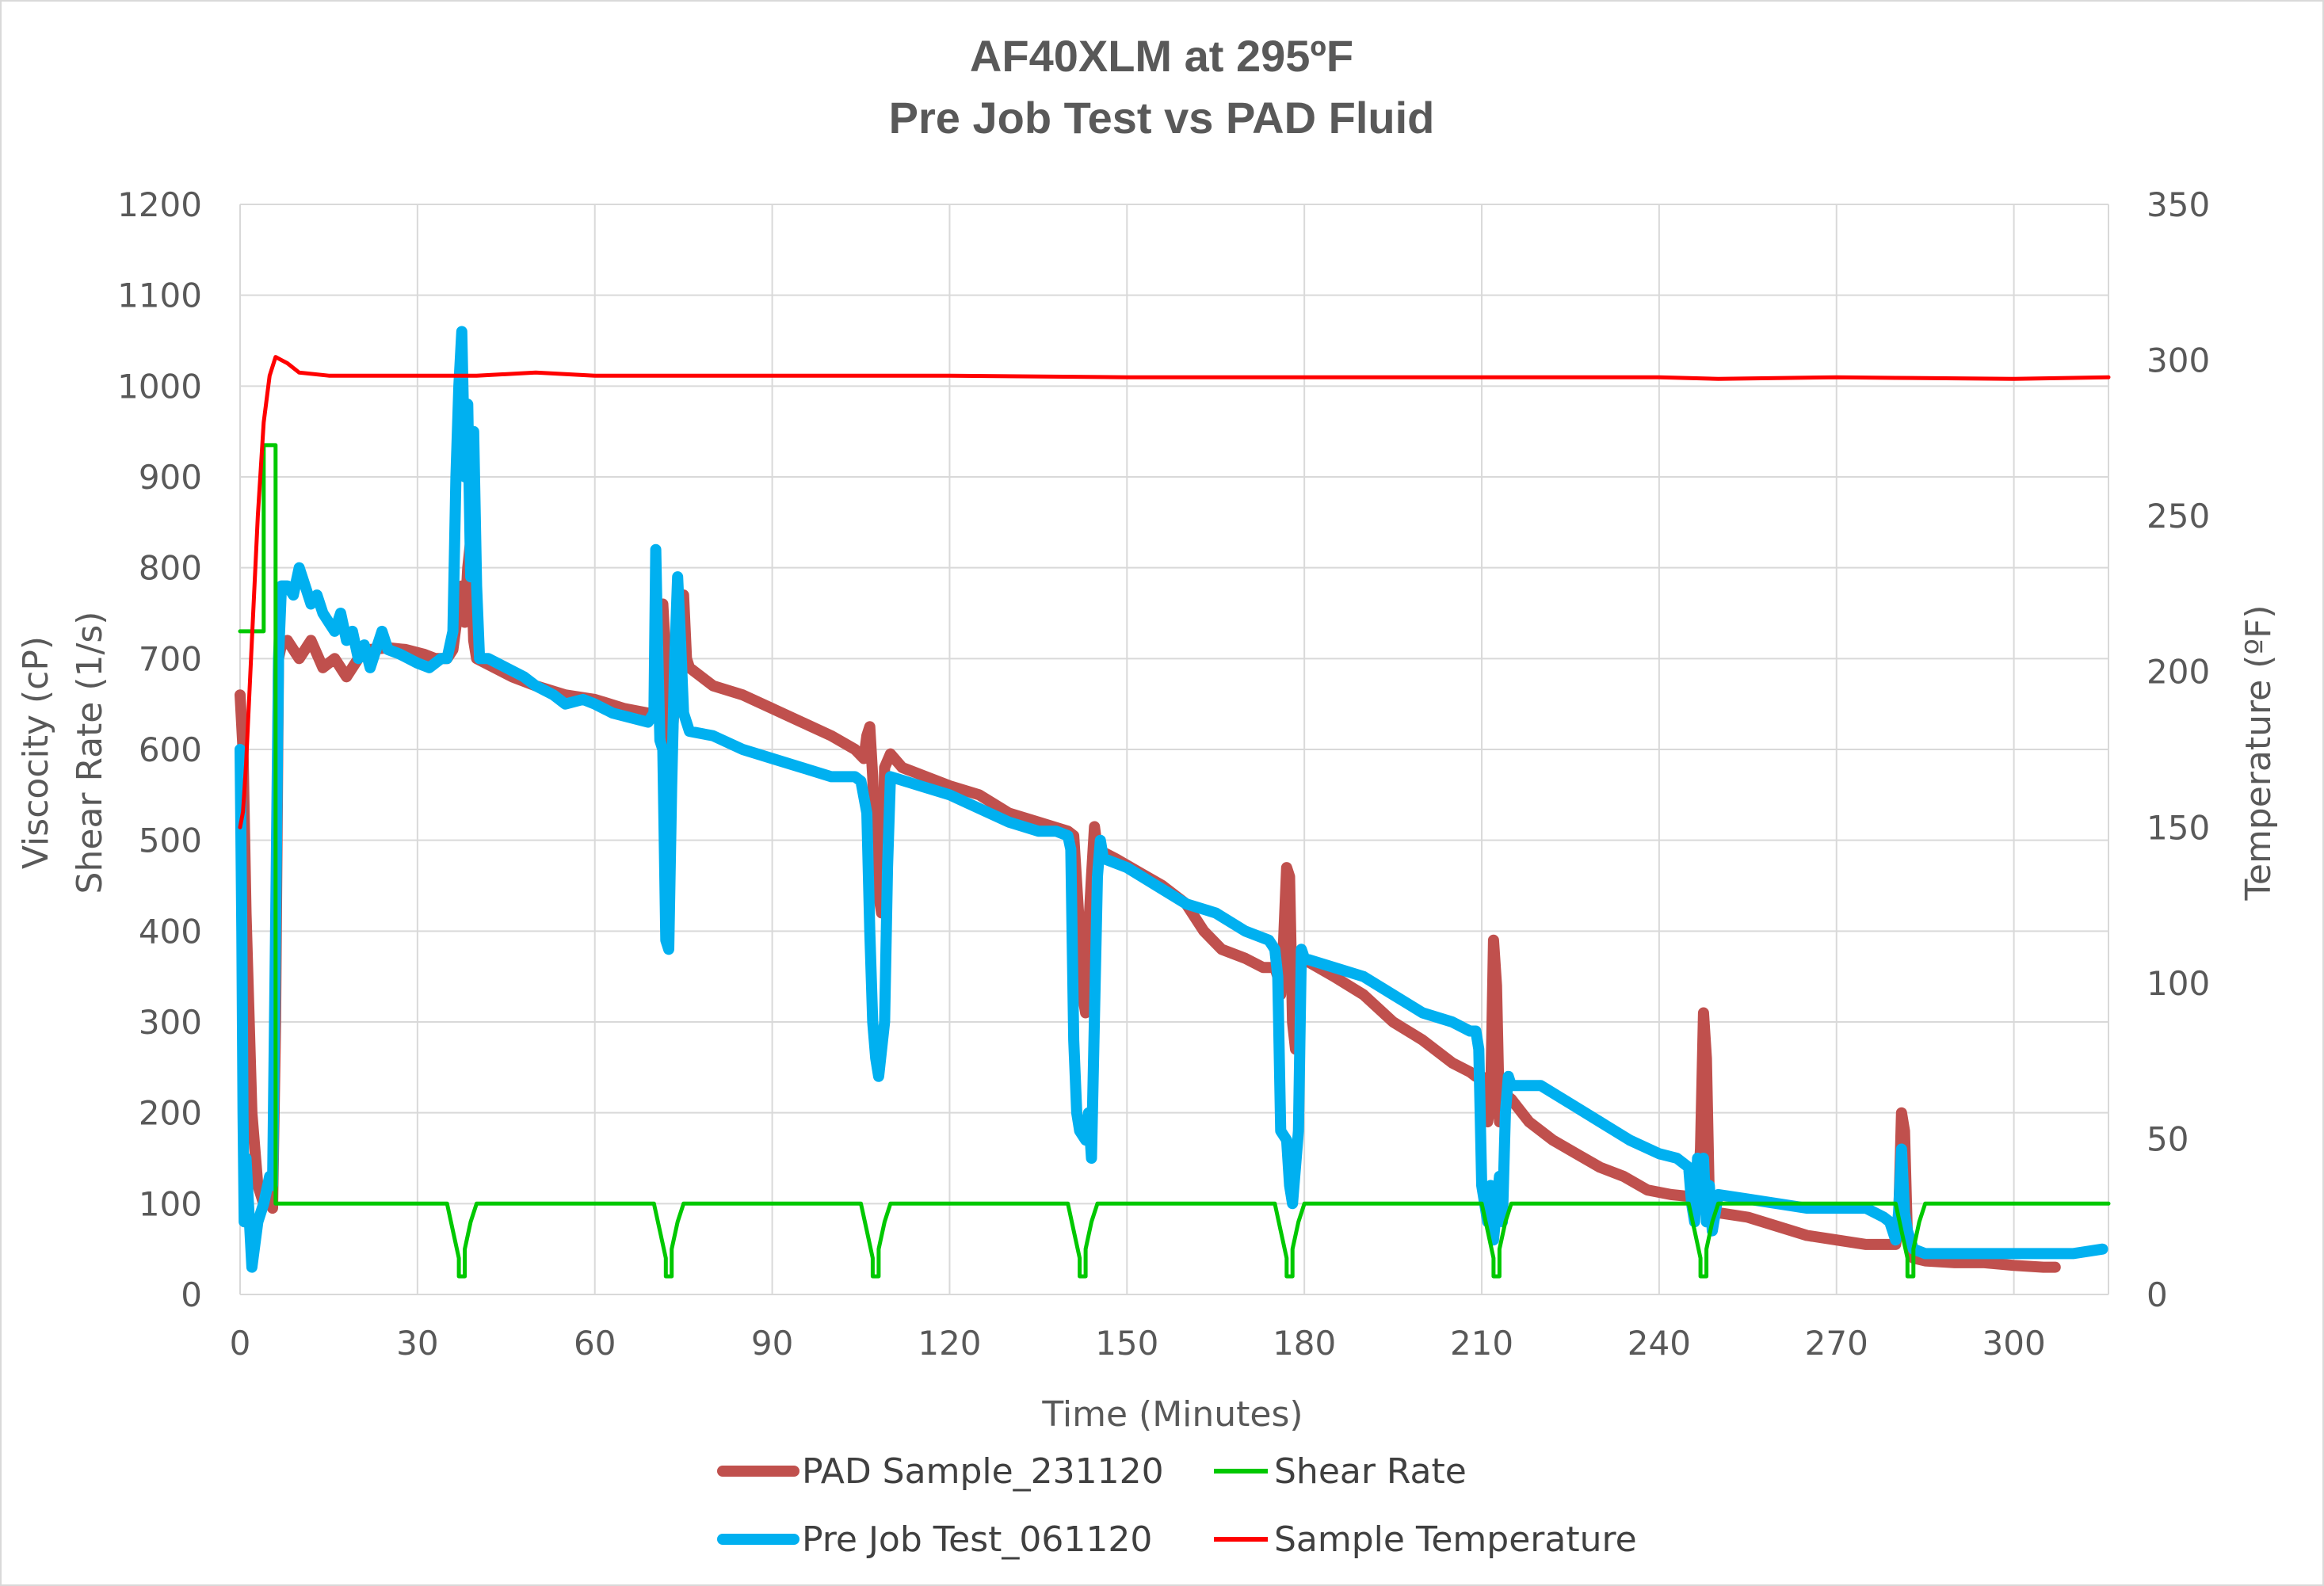 This screenshot has width=2324, height=1586. What do you see at coordinates (2178, 517) in the screenshot?
I see `y-right-tick-label: 250` at bounding box center [2178, 517].